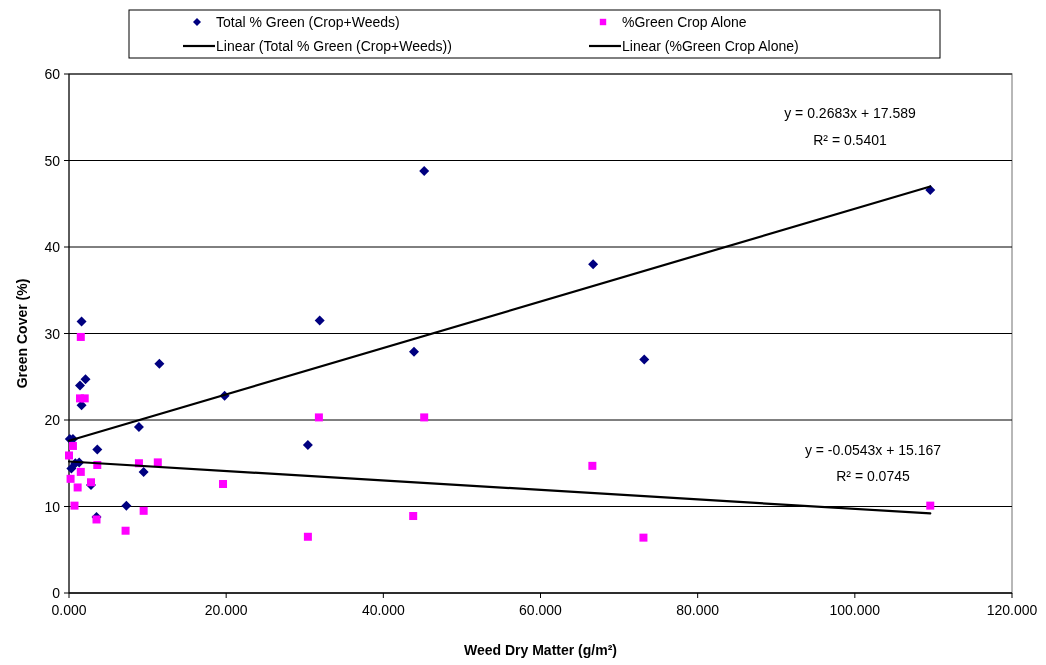 Image resolution: width=1046 pixels, height=665 pixels. What do you see at coordinates (873, 476) in the screenshot?
I see `annotation: R² = 0.0745` at bounding box center [873, 476].